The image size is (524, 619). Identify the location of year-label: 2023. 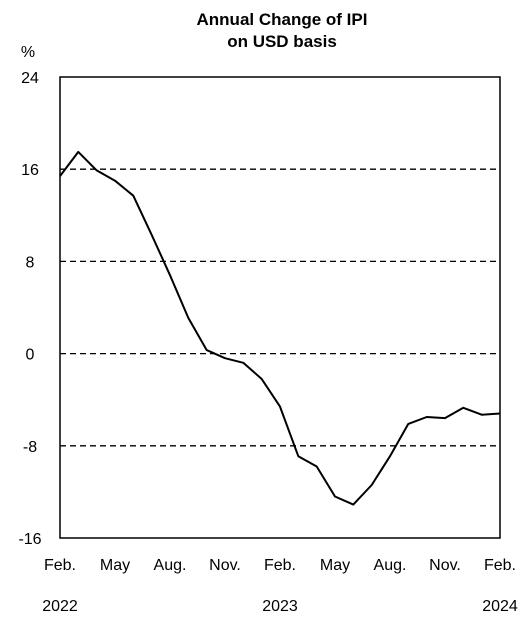
(280, 606).